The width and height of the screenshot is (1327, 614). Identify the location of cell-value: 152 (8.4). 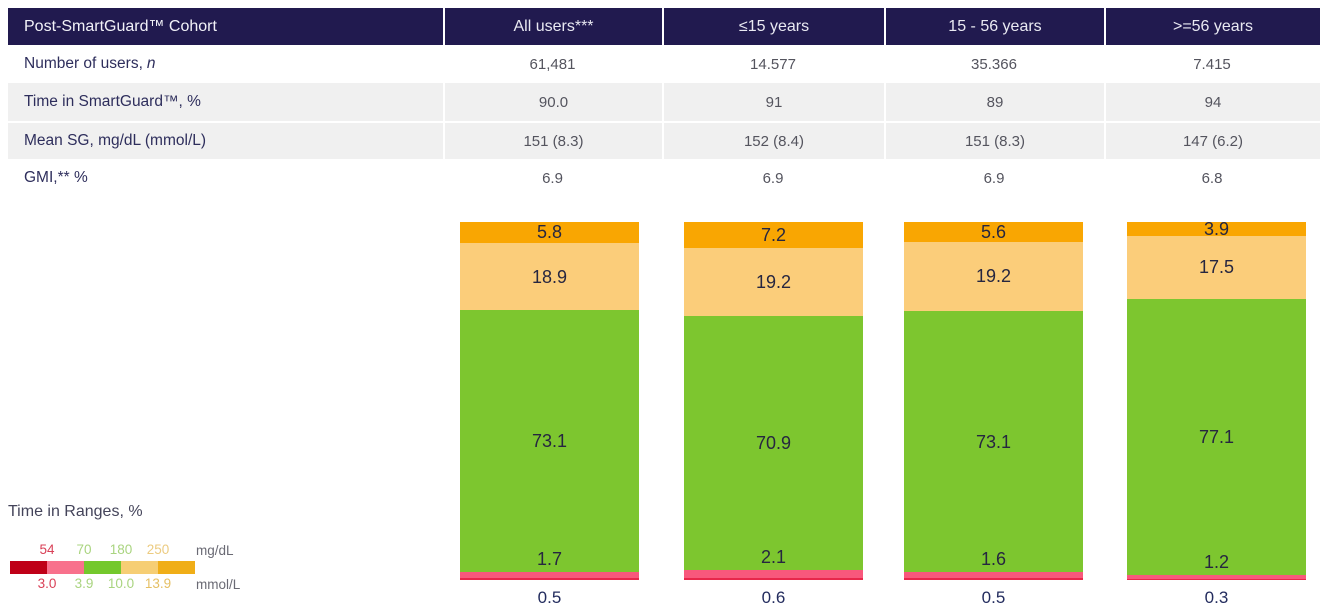
(773, 140).